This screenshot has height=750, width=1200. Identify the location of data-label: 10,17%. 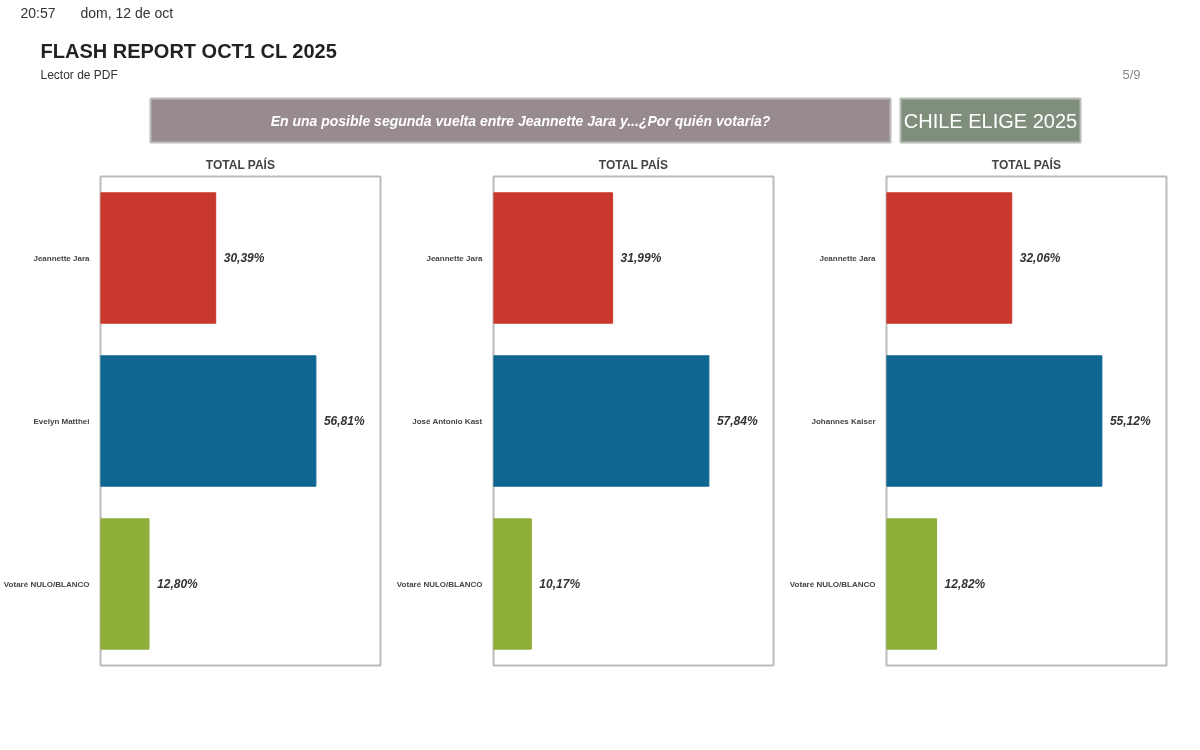
(560, 584).